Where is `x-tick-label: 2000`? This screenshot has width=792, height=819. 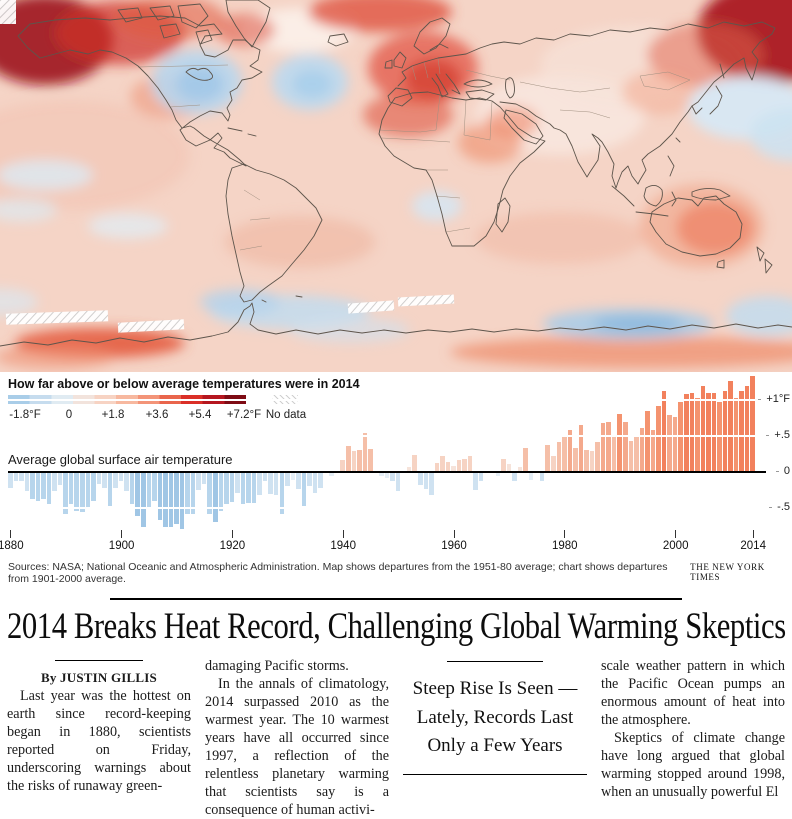
x-tick-label: 2000 is located at coordinates (675, 546).